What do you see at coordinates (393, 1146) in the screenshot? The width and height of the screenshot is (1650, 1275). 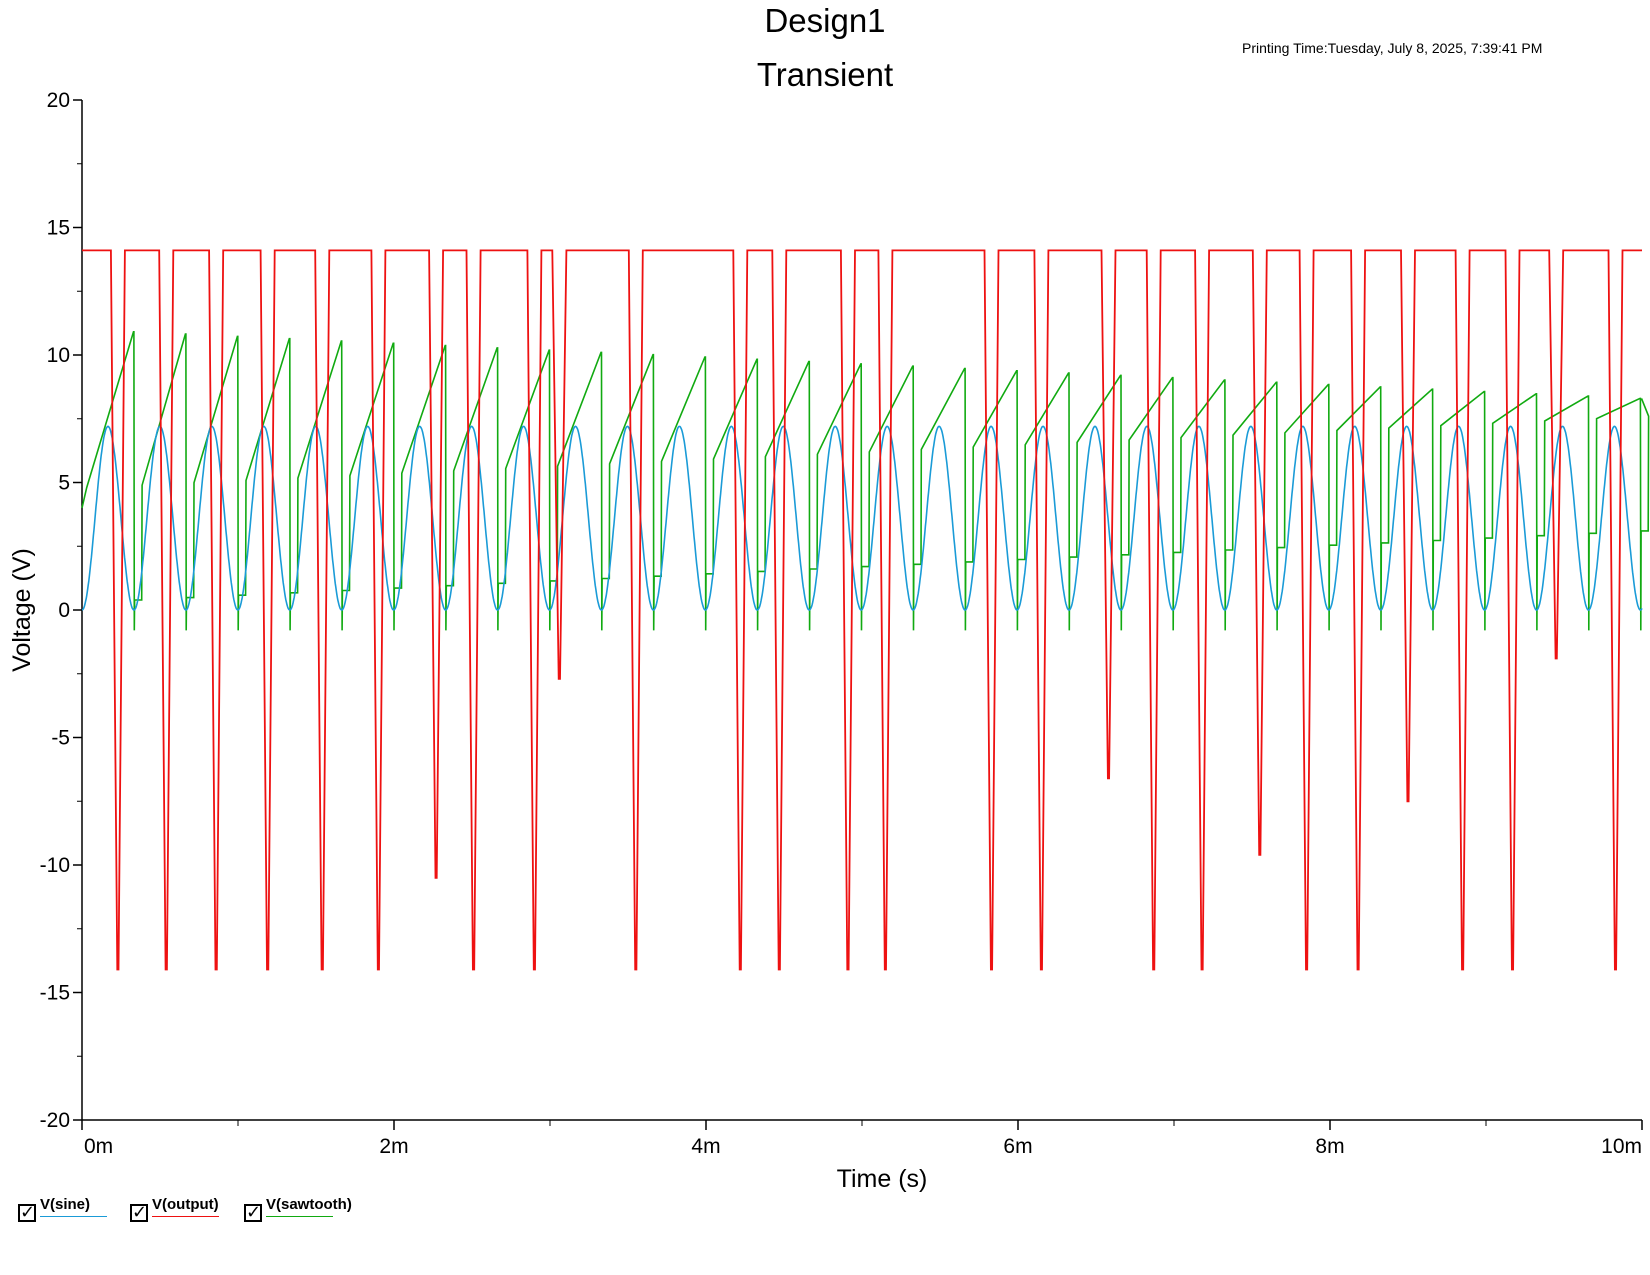 I see `x-tick-label: 2m` at bounding box center [393, 1146].